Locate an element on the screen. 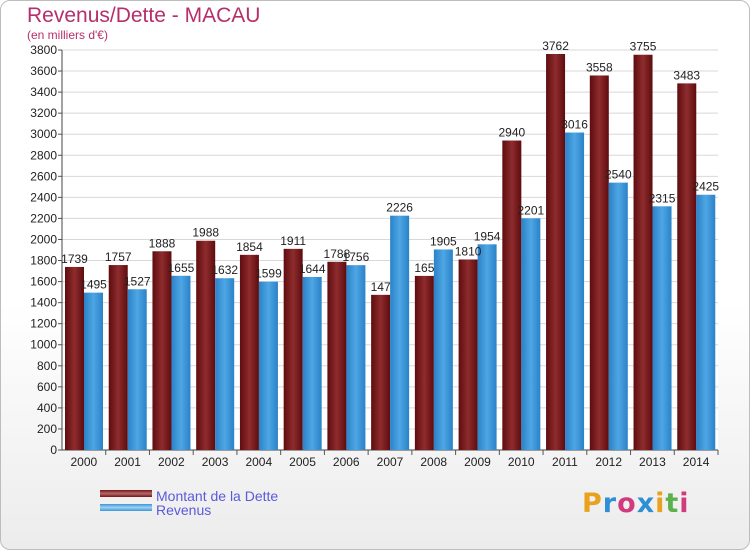  logo-letter: r is located at coordinates (610, 503).